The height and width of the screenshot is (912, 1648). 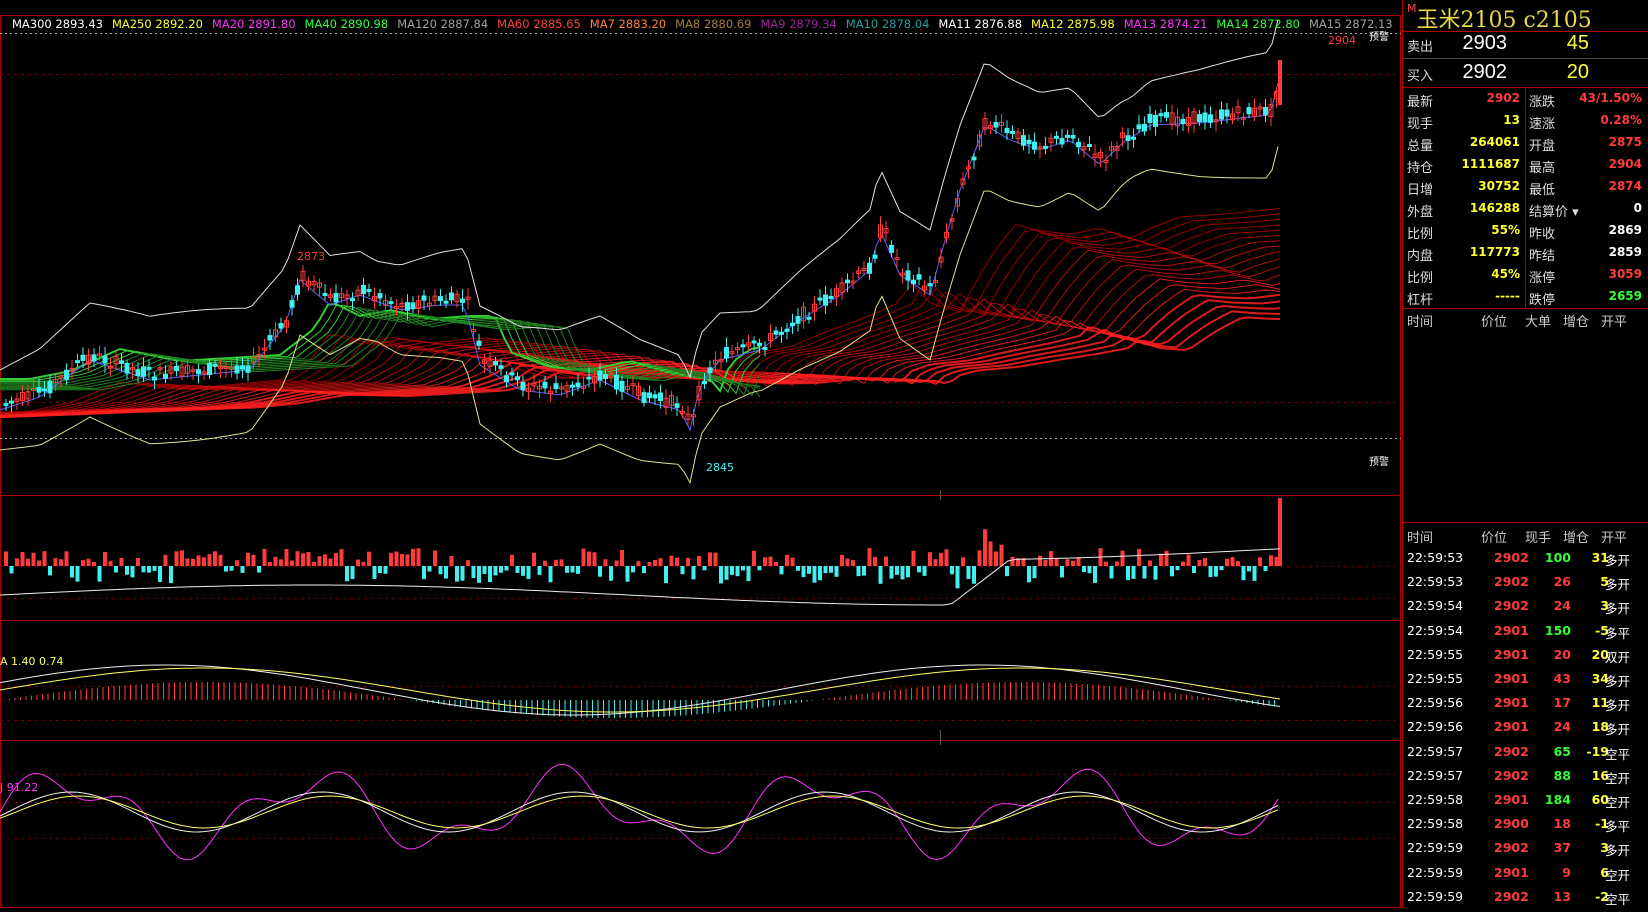 What do you see at coordinates (1379, 37) in the screenshot?
I see `alert-label-top: 预警` at bounding box center [1379, 37].